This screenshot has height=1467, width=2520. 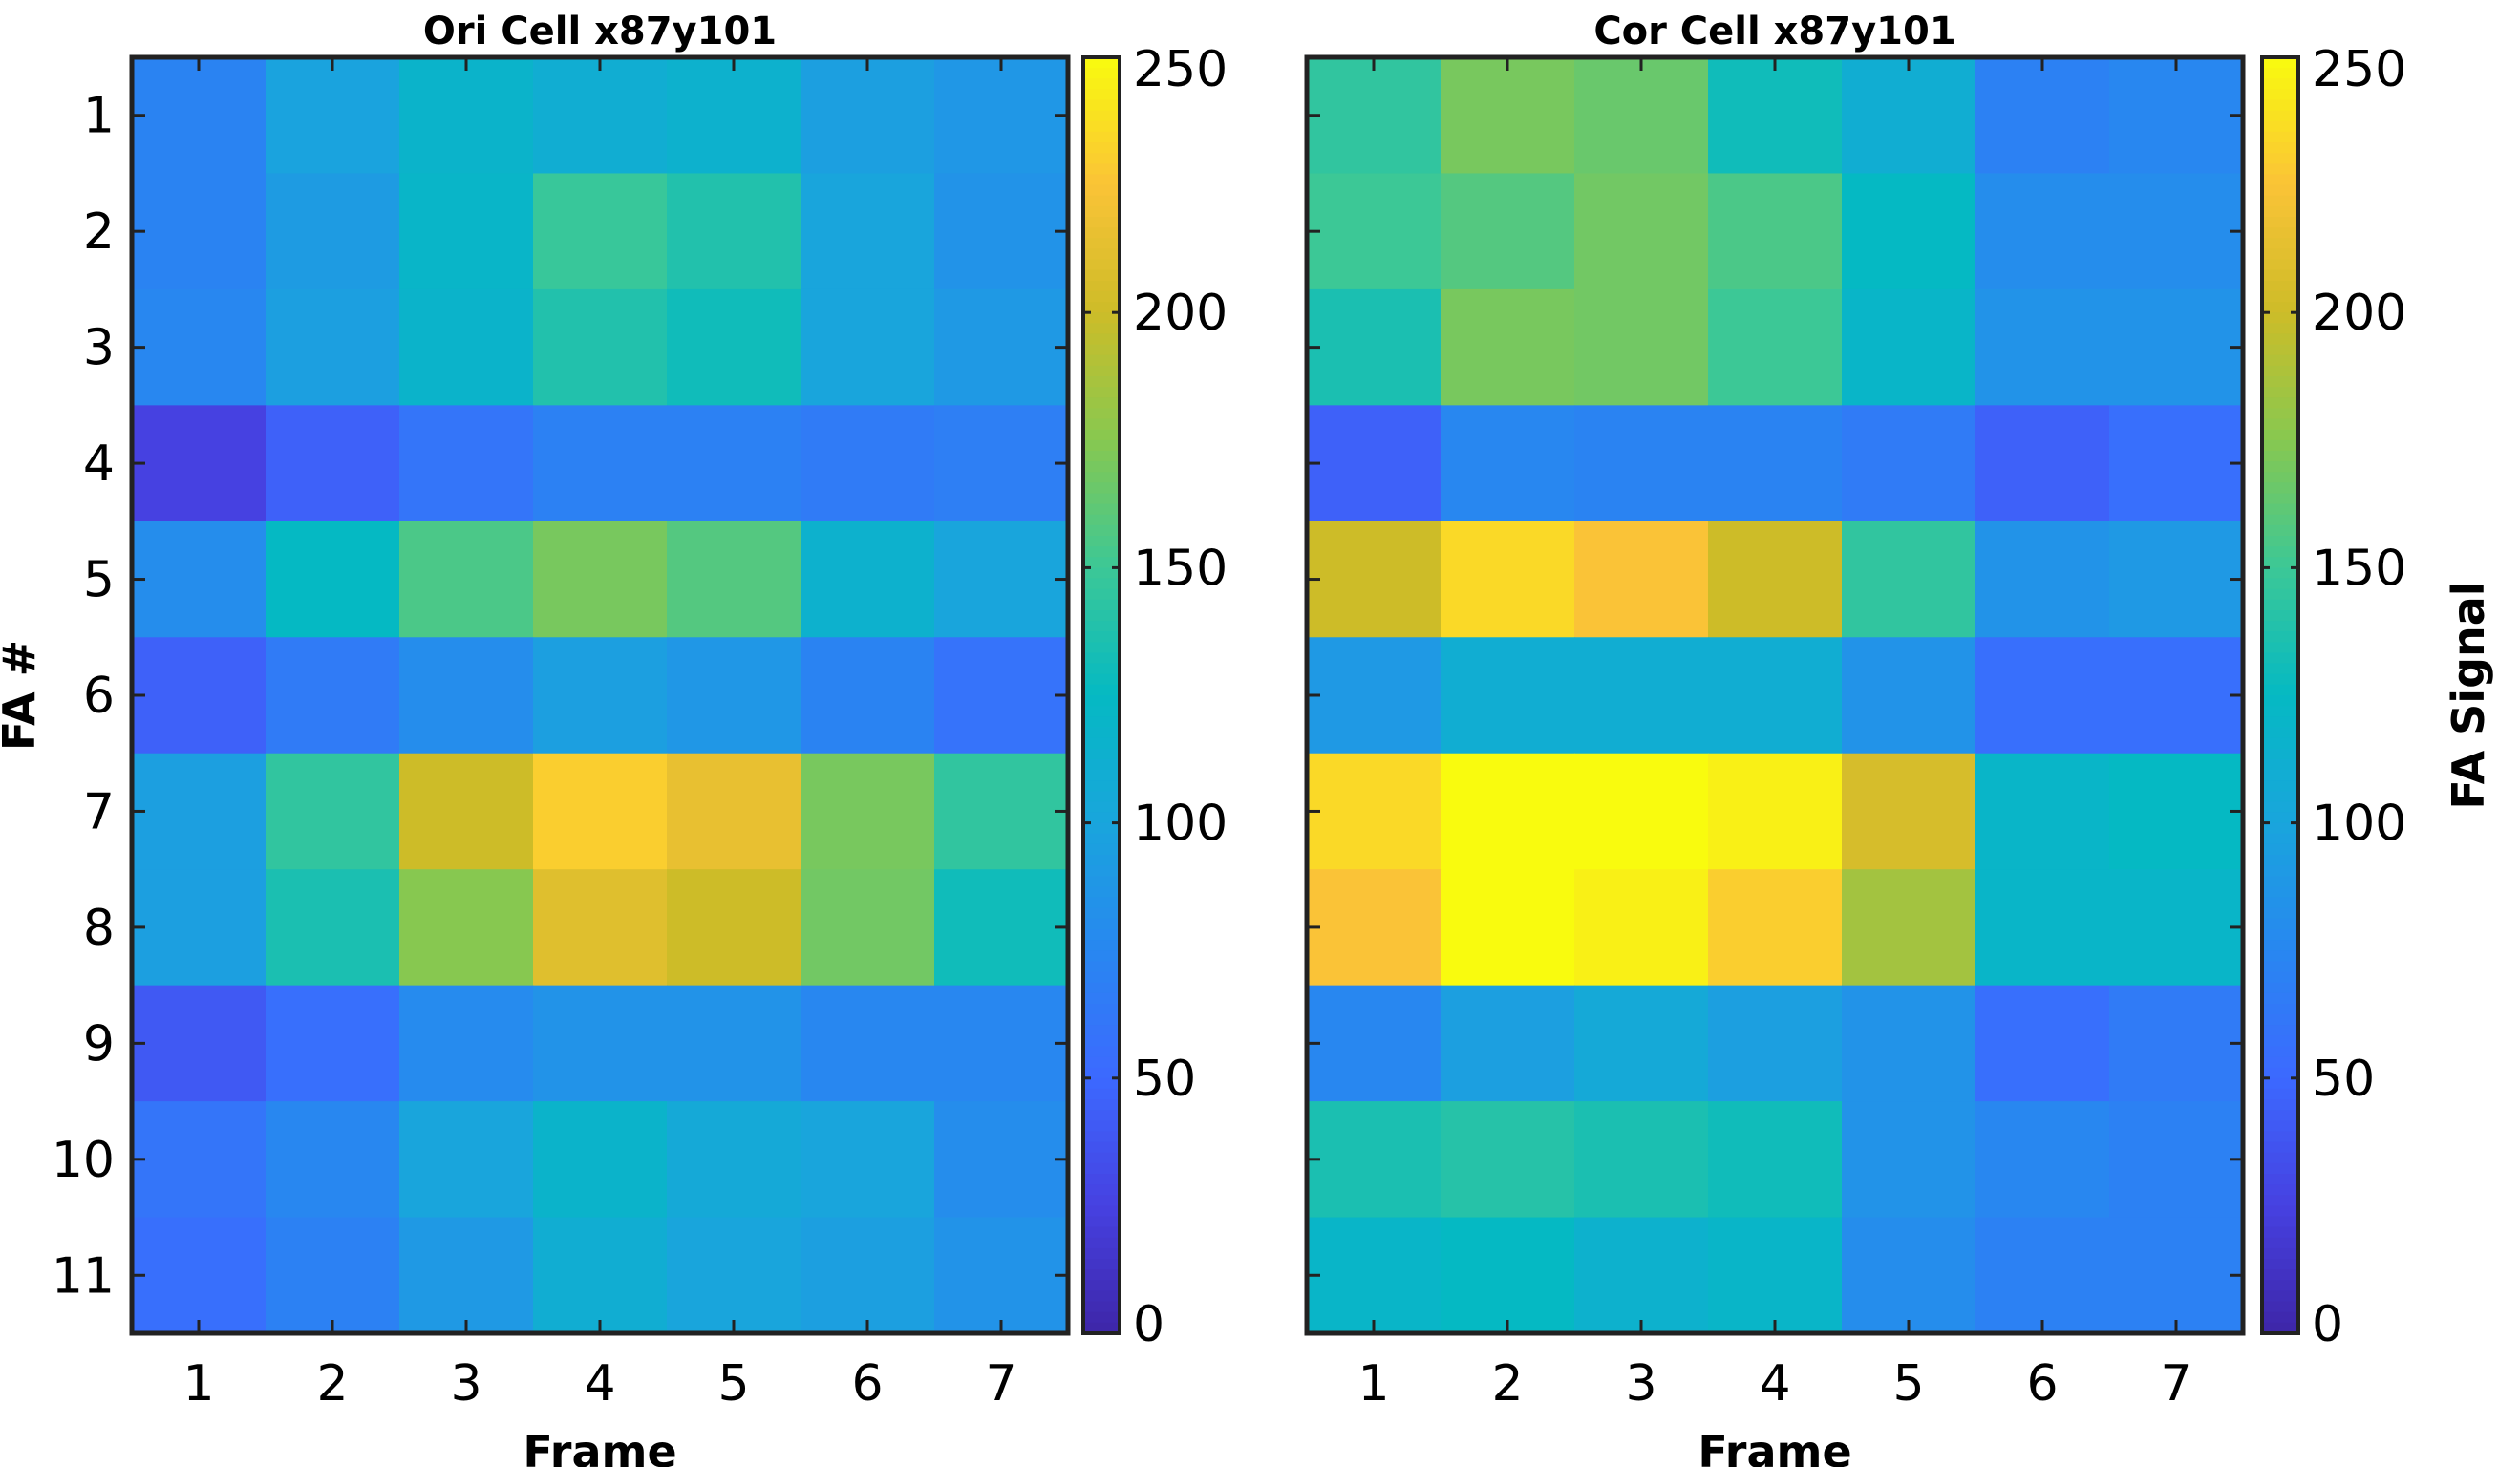 I want to click on p1-colorbar-frame, so click(x=2280, y=695).